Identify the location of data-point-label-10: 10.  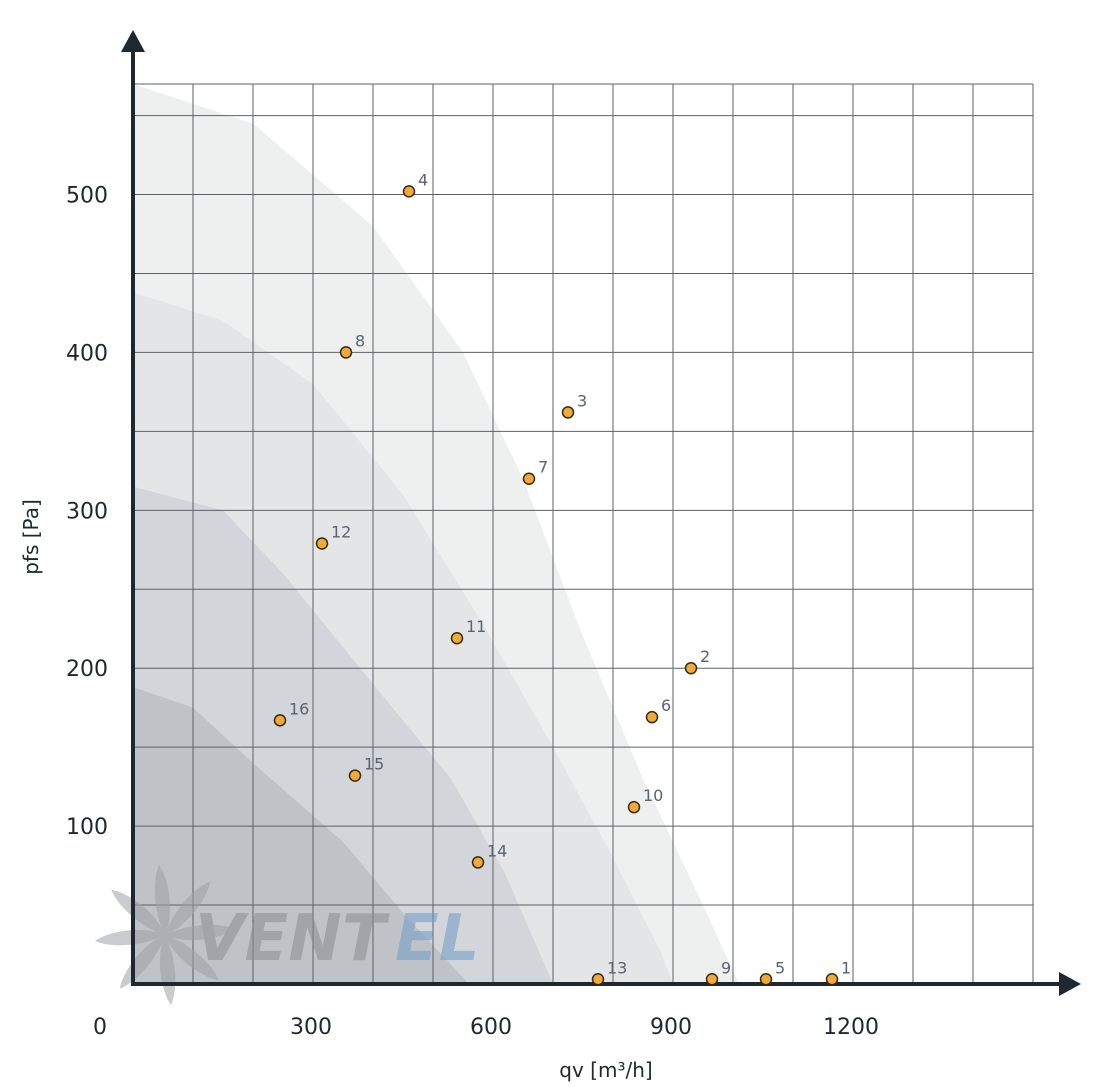
(653, 795).